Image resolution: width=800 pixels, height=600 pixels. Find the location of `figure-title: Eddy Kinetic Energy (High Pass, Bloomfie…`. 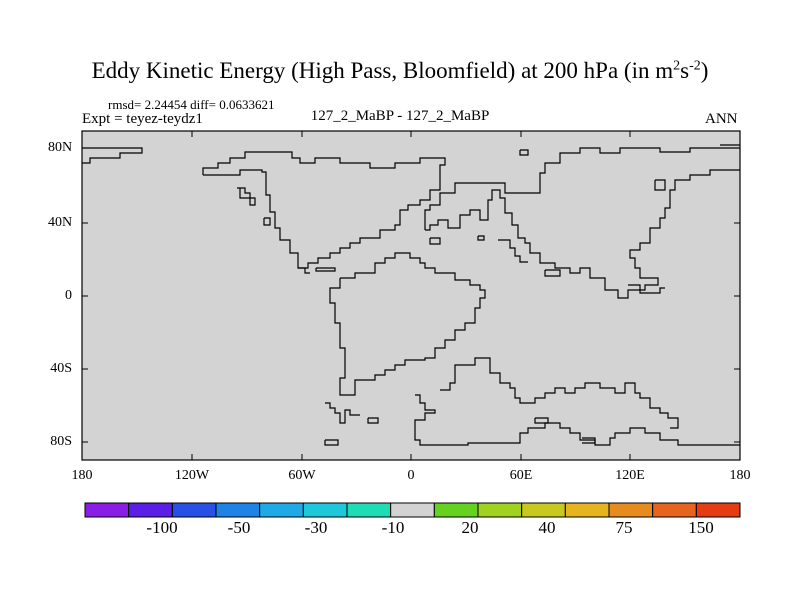

figure-title: Eddy Kinetic Energy (High Pass, Bloomfie… is located at coordinates (400, 71).